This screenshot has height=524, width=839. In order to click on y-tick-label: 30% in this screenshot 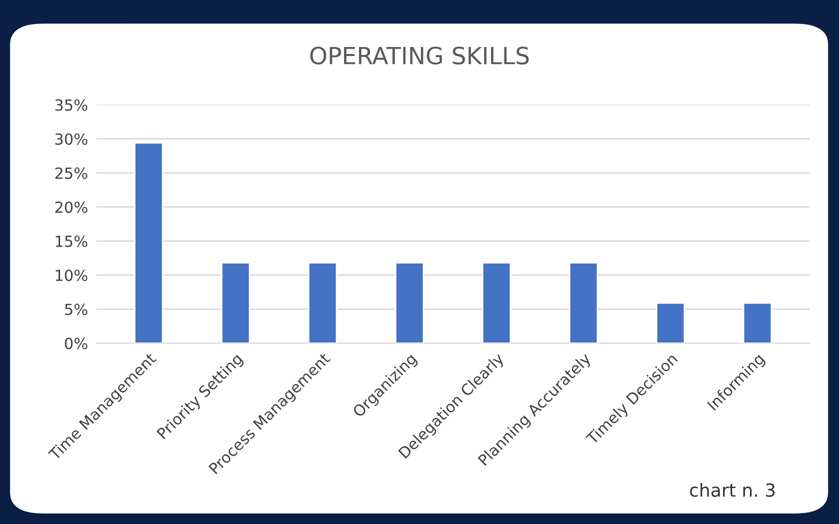, I will do `click(71, 139)`.